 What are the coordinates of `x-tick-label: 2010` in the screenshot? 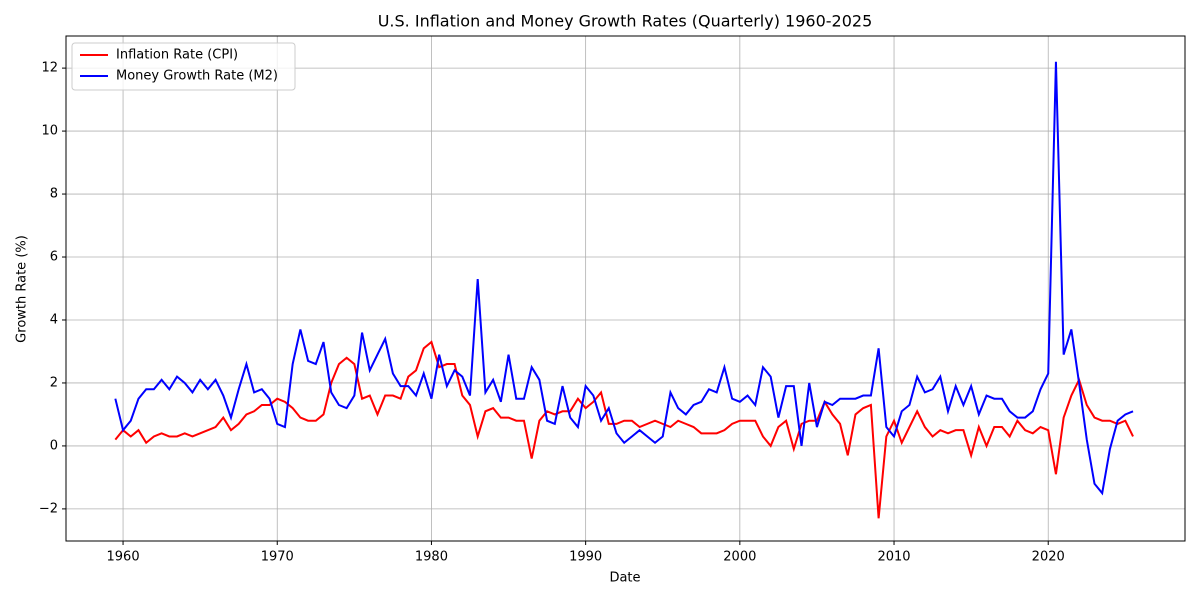 It's located at (893, 557).